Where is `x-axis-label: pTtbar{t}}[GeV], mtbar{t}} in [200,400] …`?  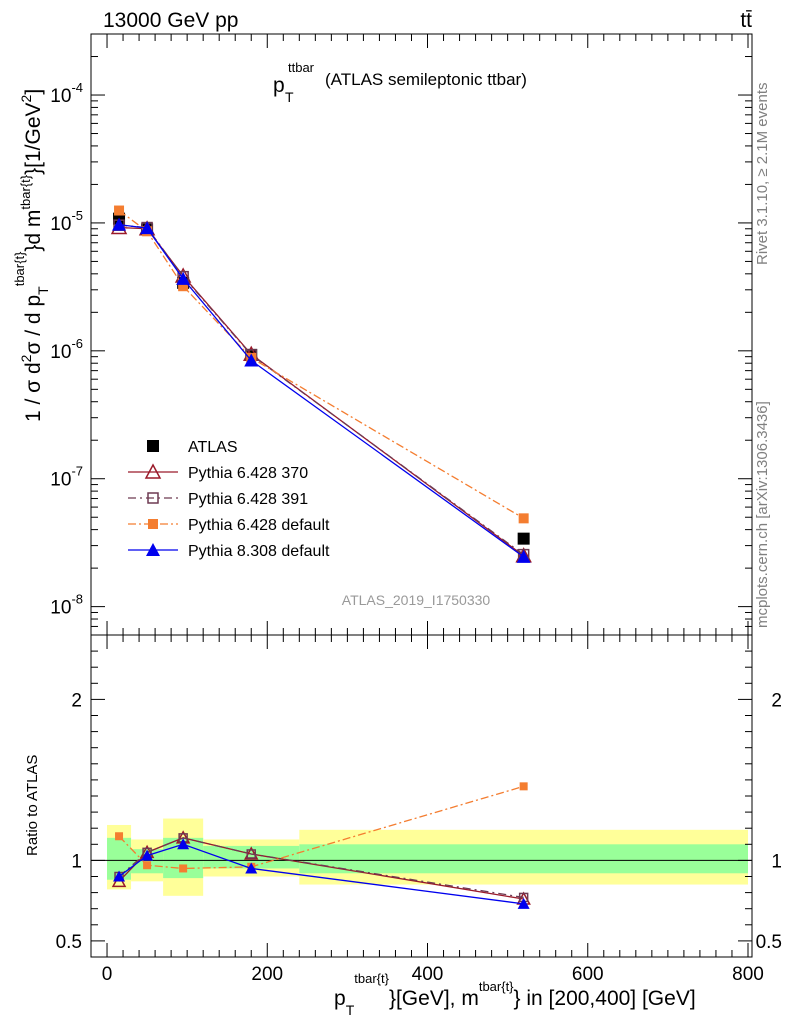 x-axis-label: pTtbar{t}}[GeV], mtbar{t}} in [200,400] … is located at coordinates (515, 994).